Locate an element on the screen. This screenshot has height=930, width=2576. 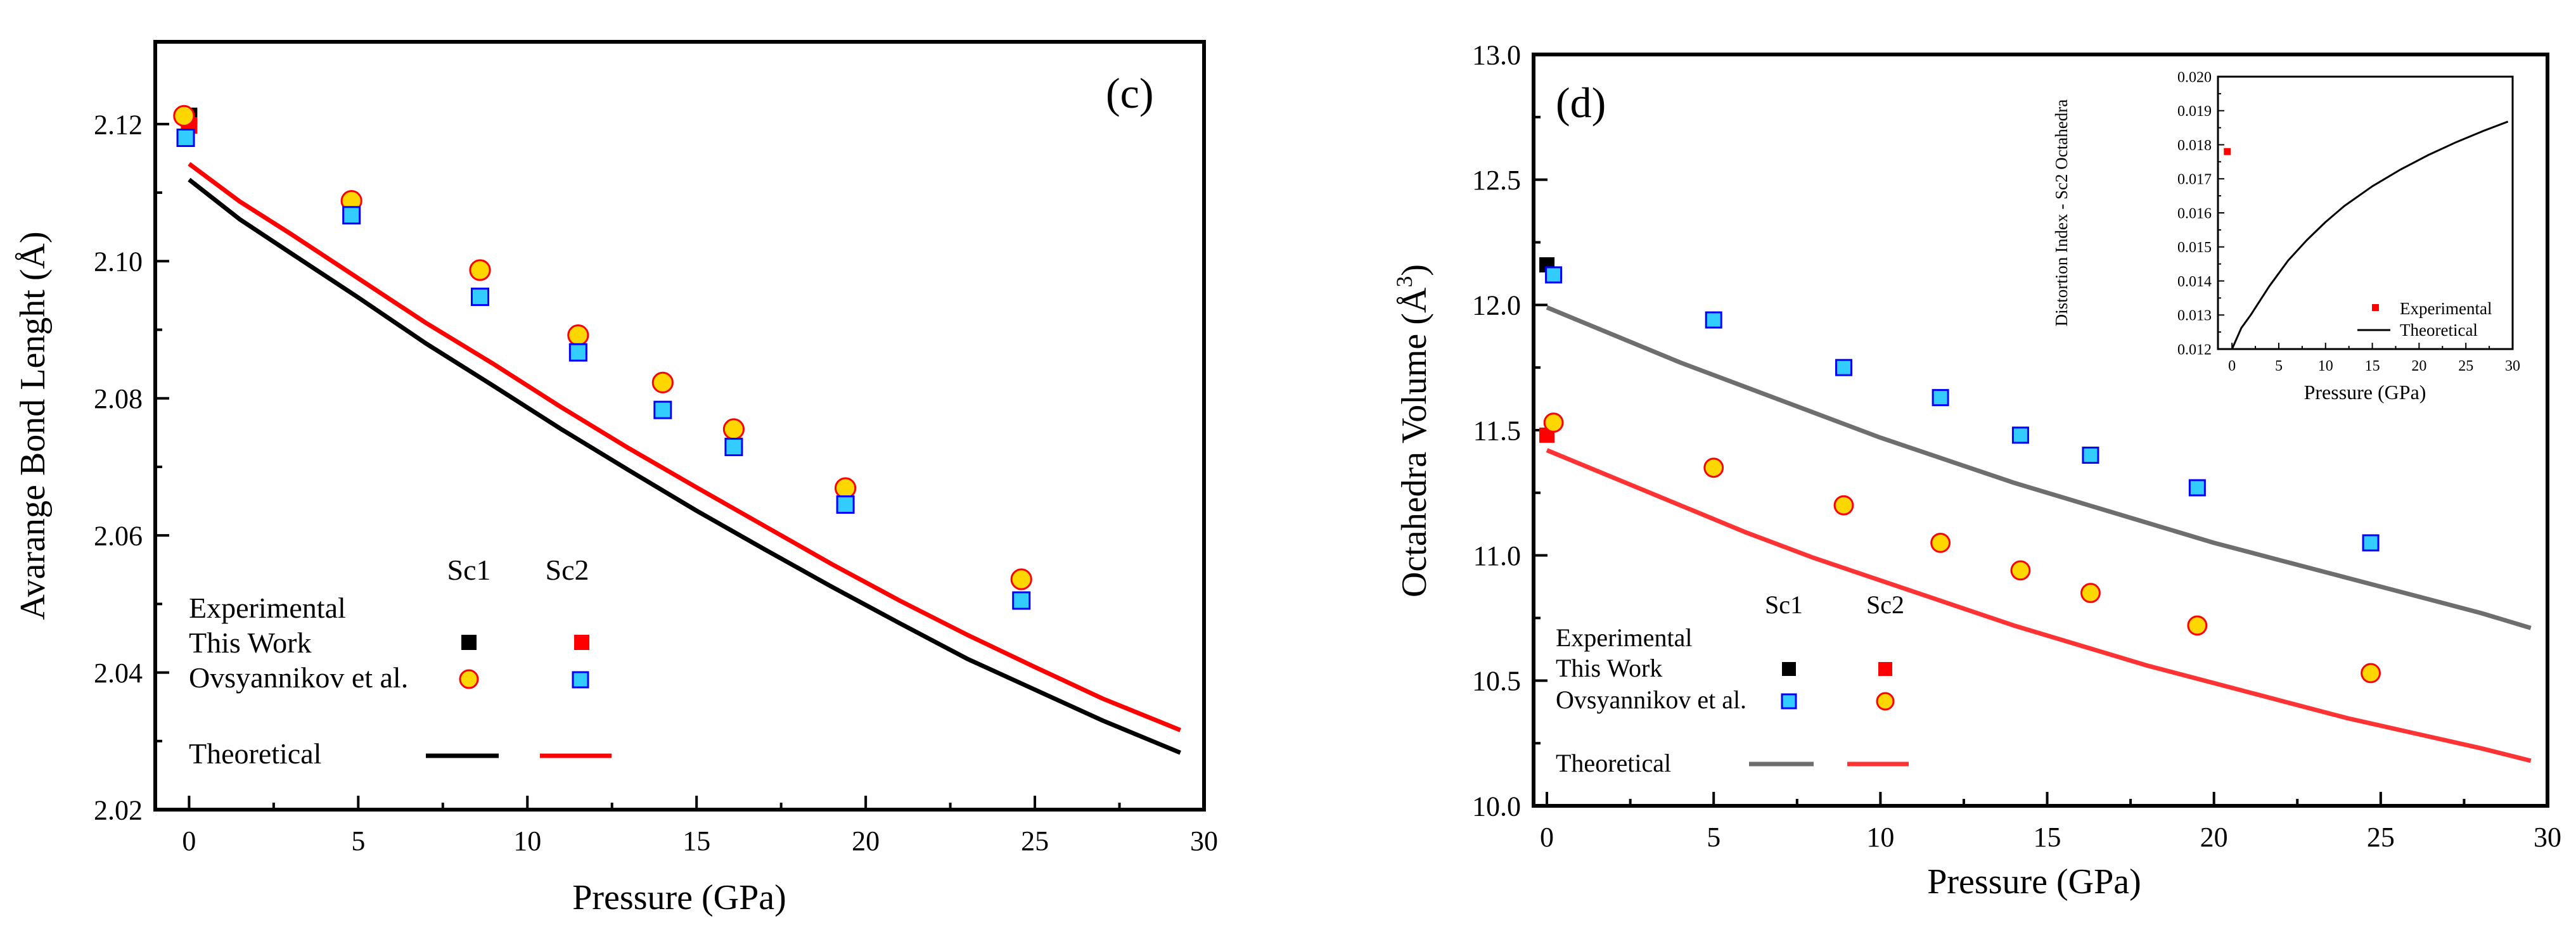
inset-x-tick-label: 20 is located at coordinates (2418, 366).